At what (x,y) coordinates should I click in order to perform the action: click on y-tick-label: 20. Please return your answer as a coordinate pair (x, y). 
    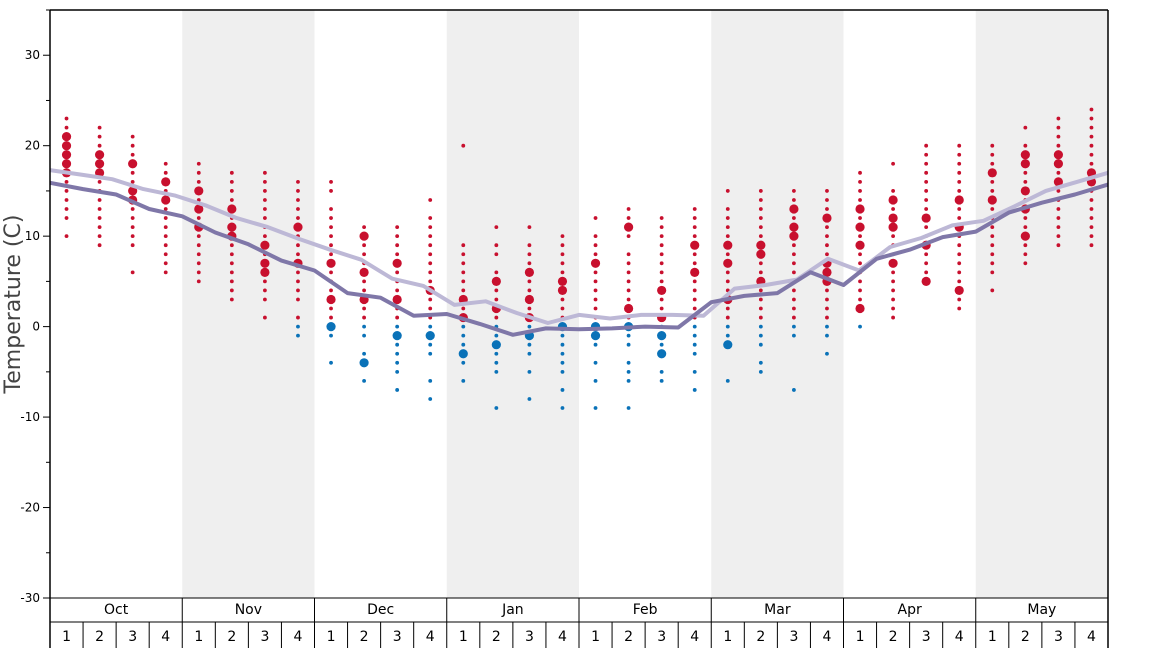
    Looking at the image, I should click on (32, 146).